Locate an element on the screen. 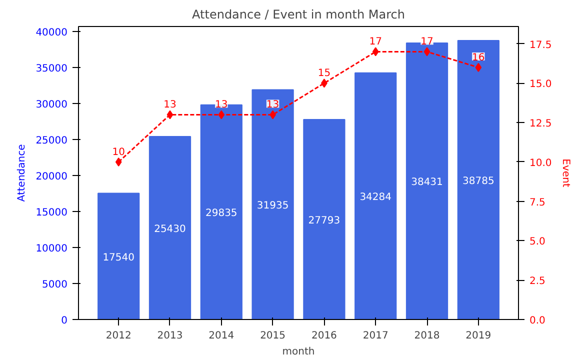  data-label: 31935 is located at coordinates (272, 206).